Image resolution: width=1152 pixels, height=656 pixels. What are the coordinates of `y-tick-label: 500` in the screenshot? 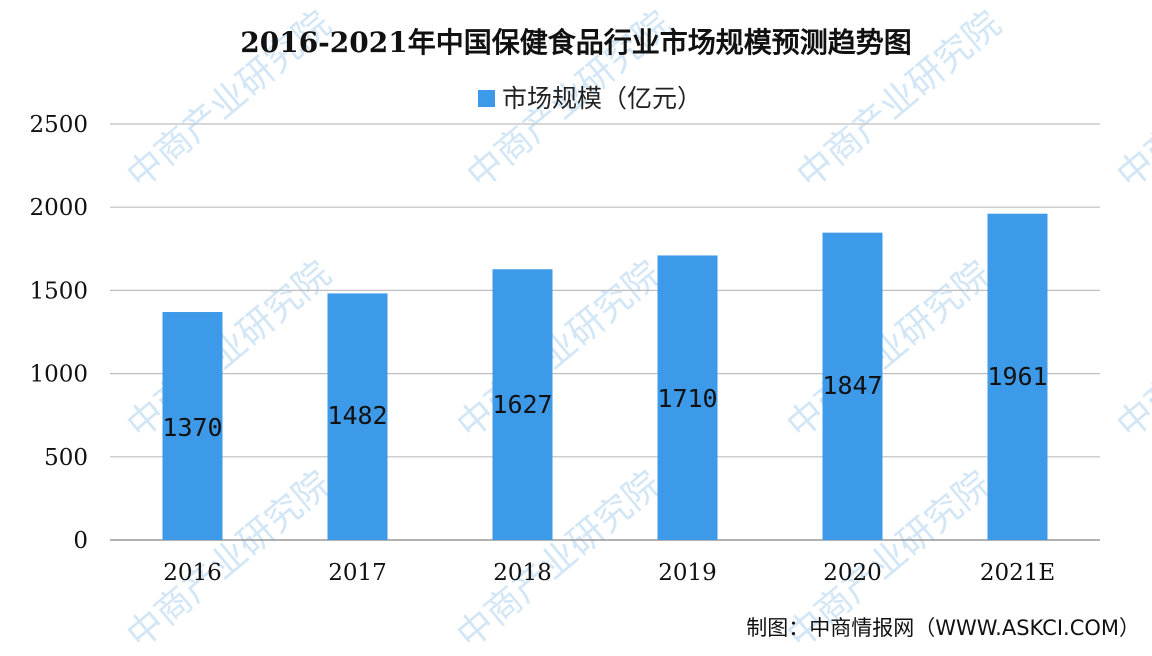 It's located at (66, 458).